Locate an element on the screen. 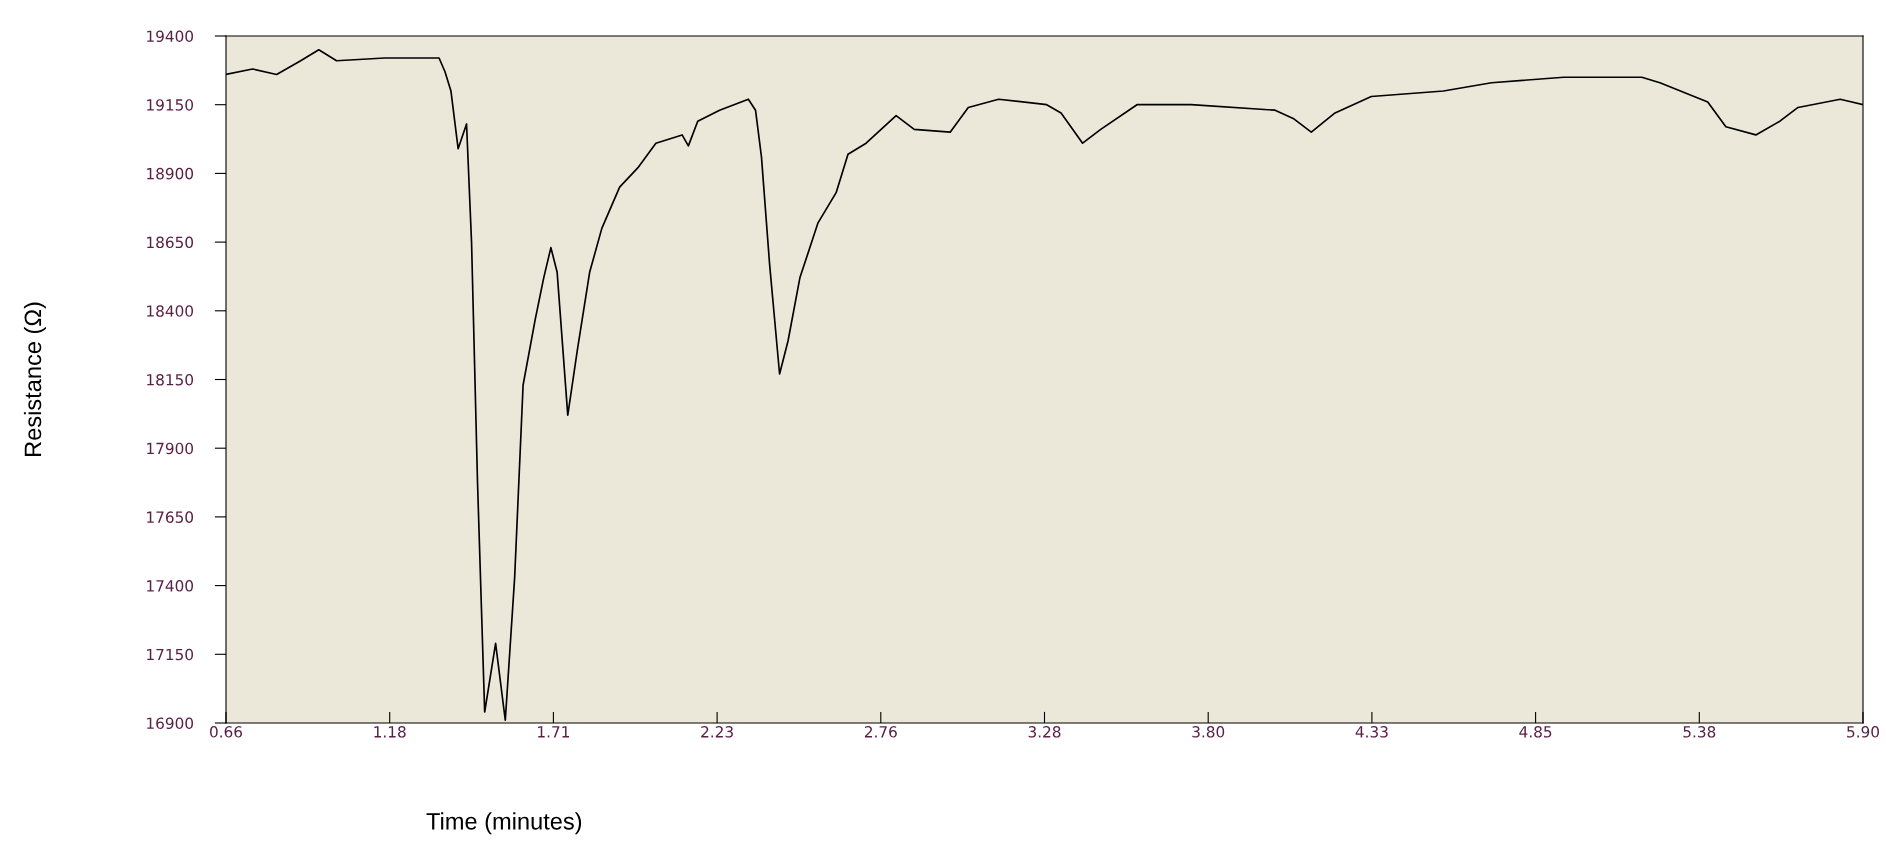 The width and height of the screenshot is (1886, 845). y-tick-label: 16900 is located at coordinates (170, 723).